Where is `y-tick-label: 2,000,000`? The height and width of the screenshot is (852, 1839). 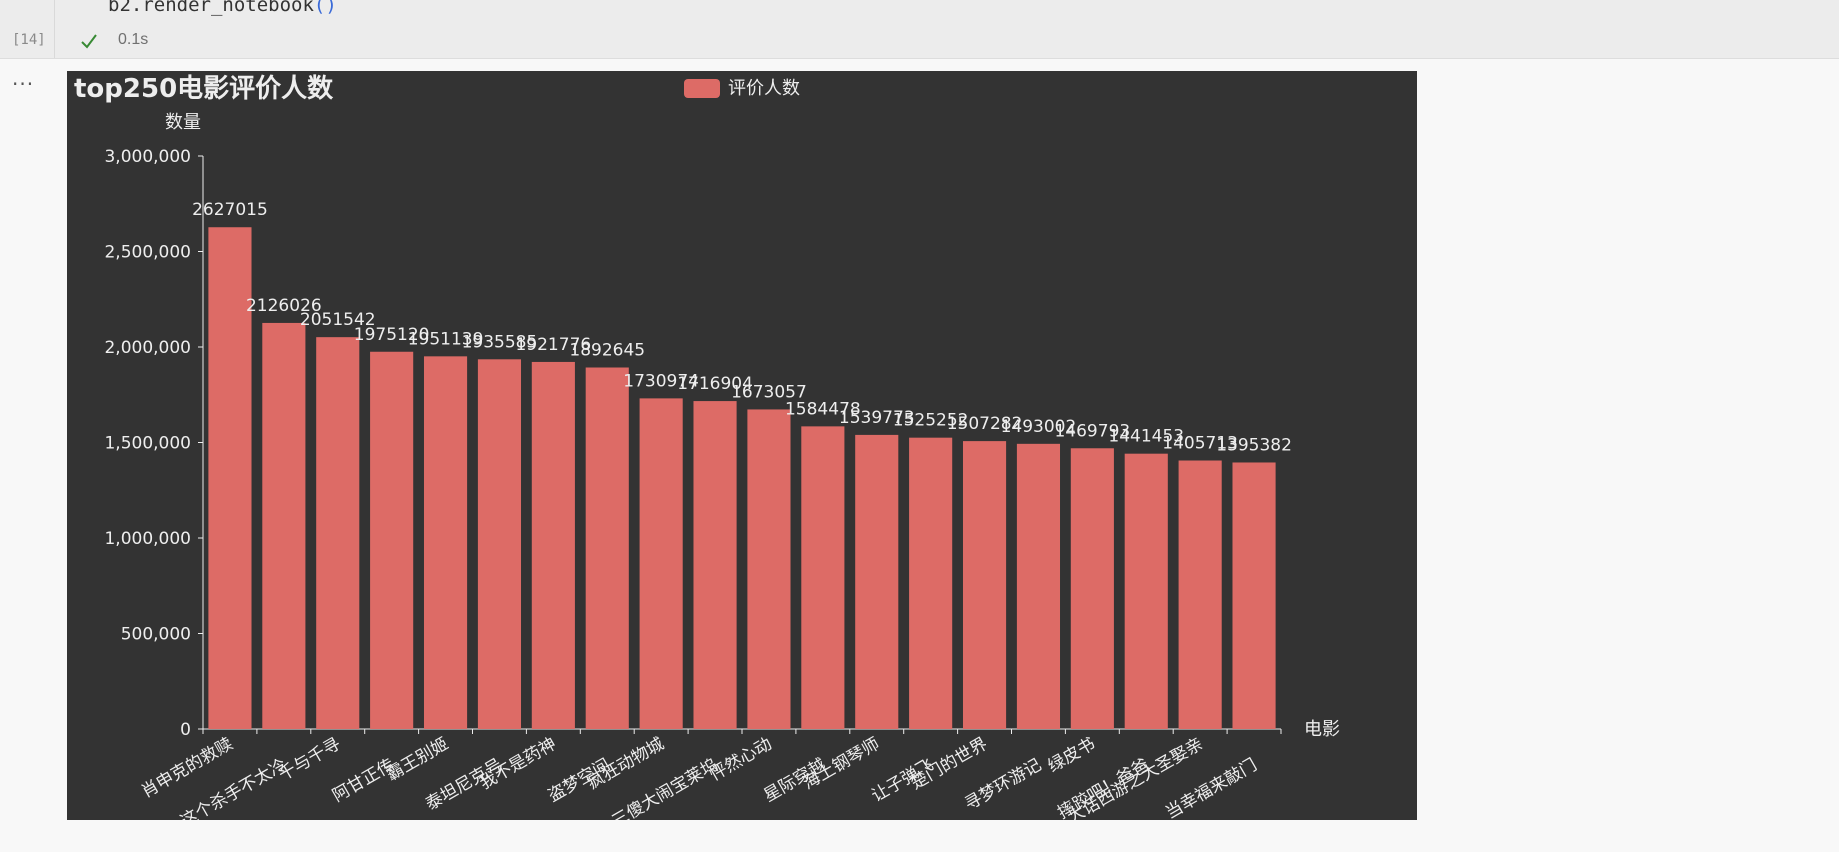
y-tick-label: 2,000,000 is located at coordinates (147, 348).